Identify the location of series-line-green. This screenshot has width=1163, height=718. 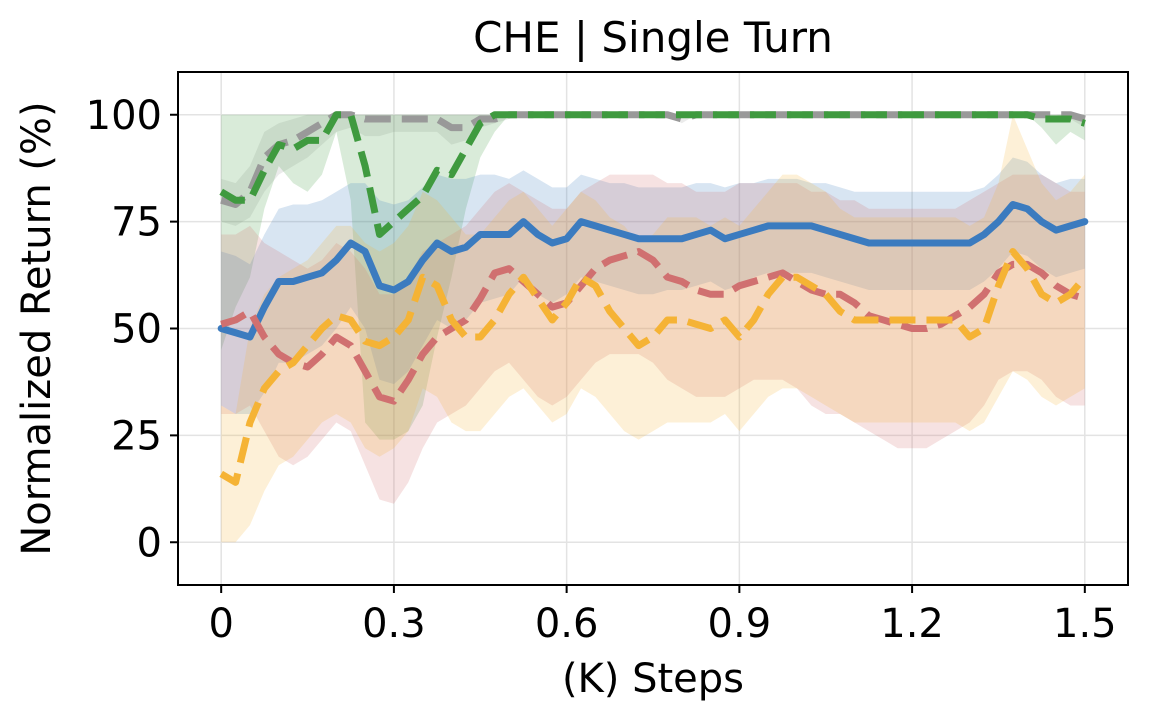
(652, 174).